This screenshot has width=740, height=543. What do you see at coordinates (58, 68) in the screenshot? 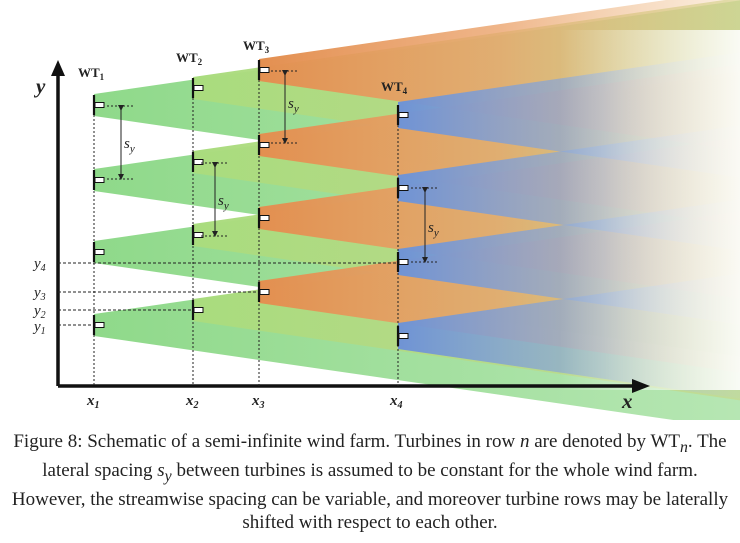
I see `y-axis-arrowhead` at bounding box center [58, 68].